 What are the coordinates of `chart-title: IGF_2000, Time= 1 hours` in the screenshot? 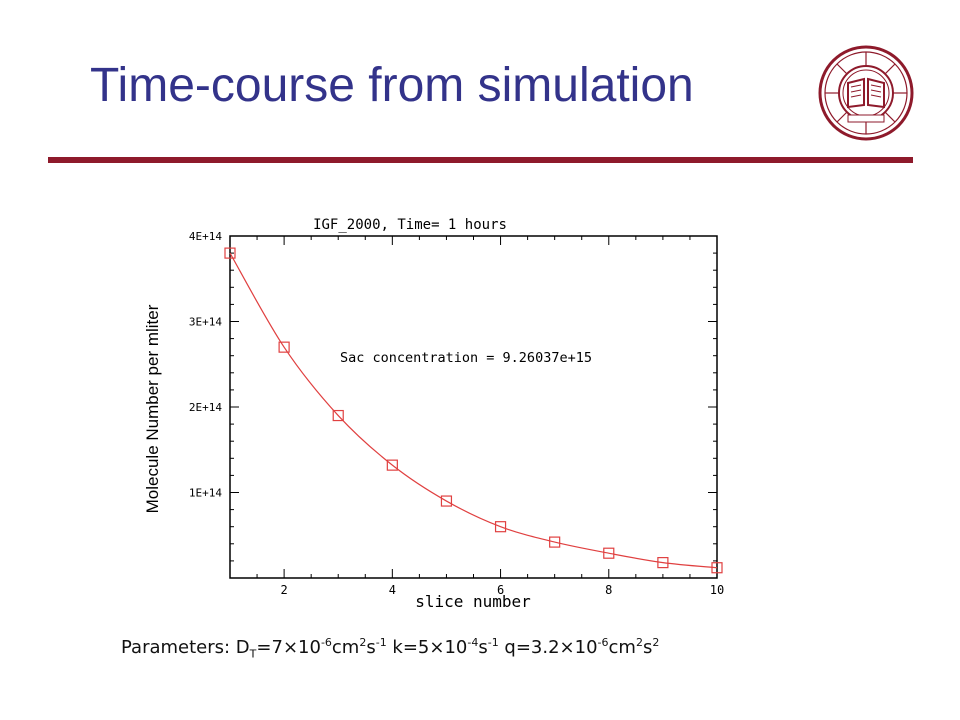 It's located at (410, 225).